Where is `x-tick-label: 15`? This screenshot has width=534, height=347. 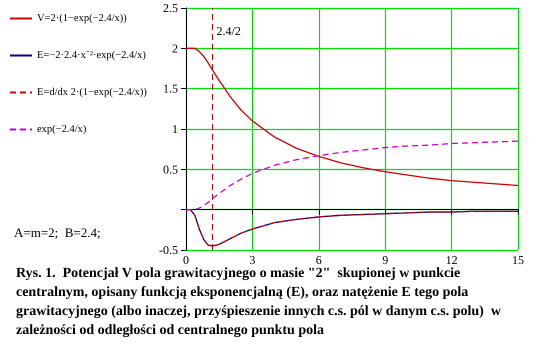 x-tick-label: 15 is located at coordinates (518, 260).